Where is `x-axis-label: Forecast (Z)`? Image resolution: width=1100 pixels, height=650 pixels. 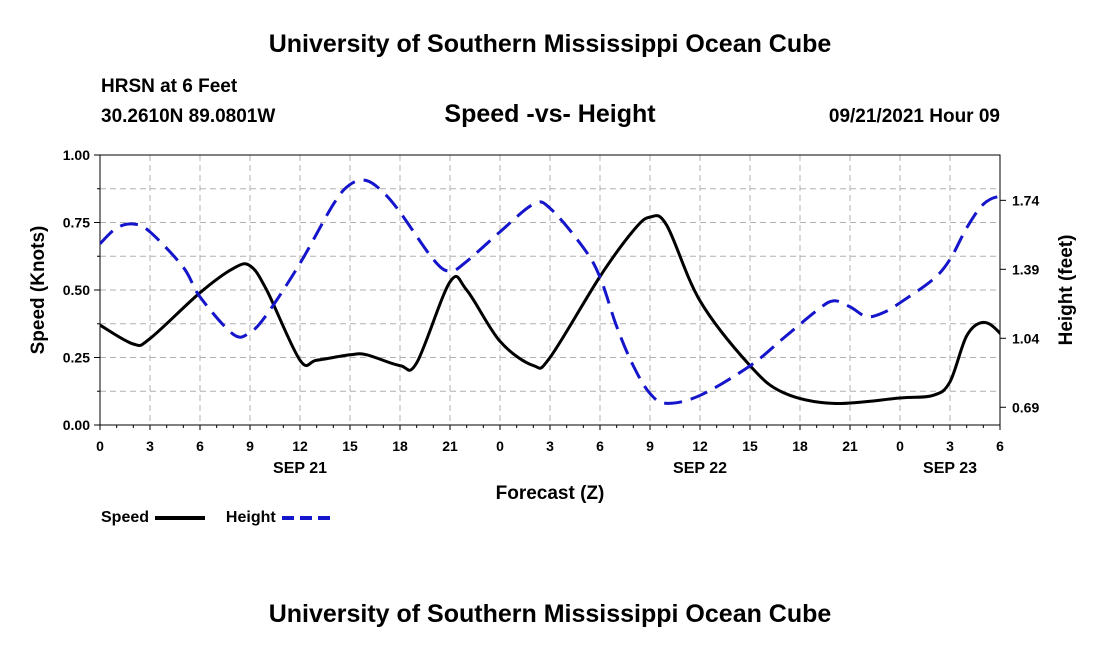 x-axis-label: Forecast (Z) is located at coordinates (550, 493).